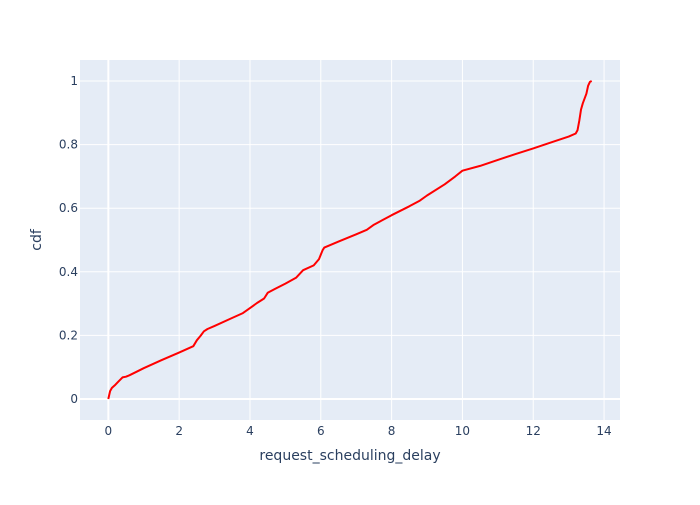  I want to click on x-tick-label: 2, so click(179, 431).